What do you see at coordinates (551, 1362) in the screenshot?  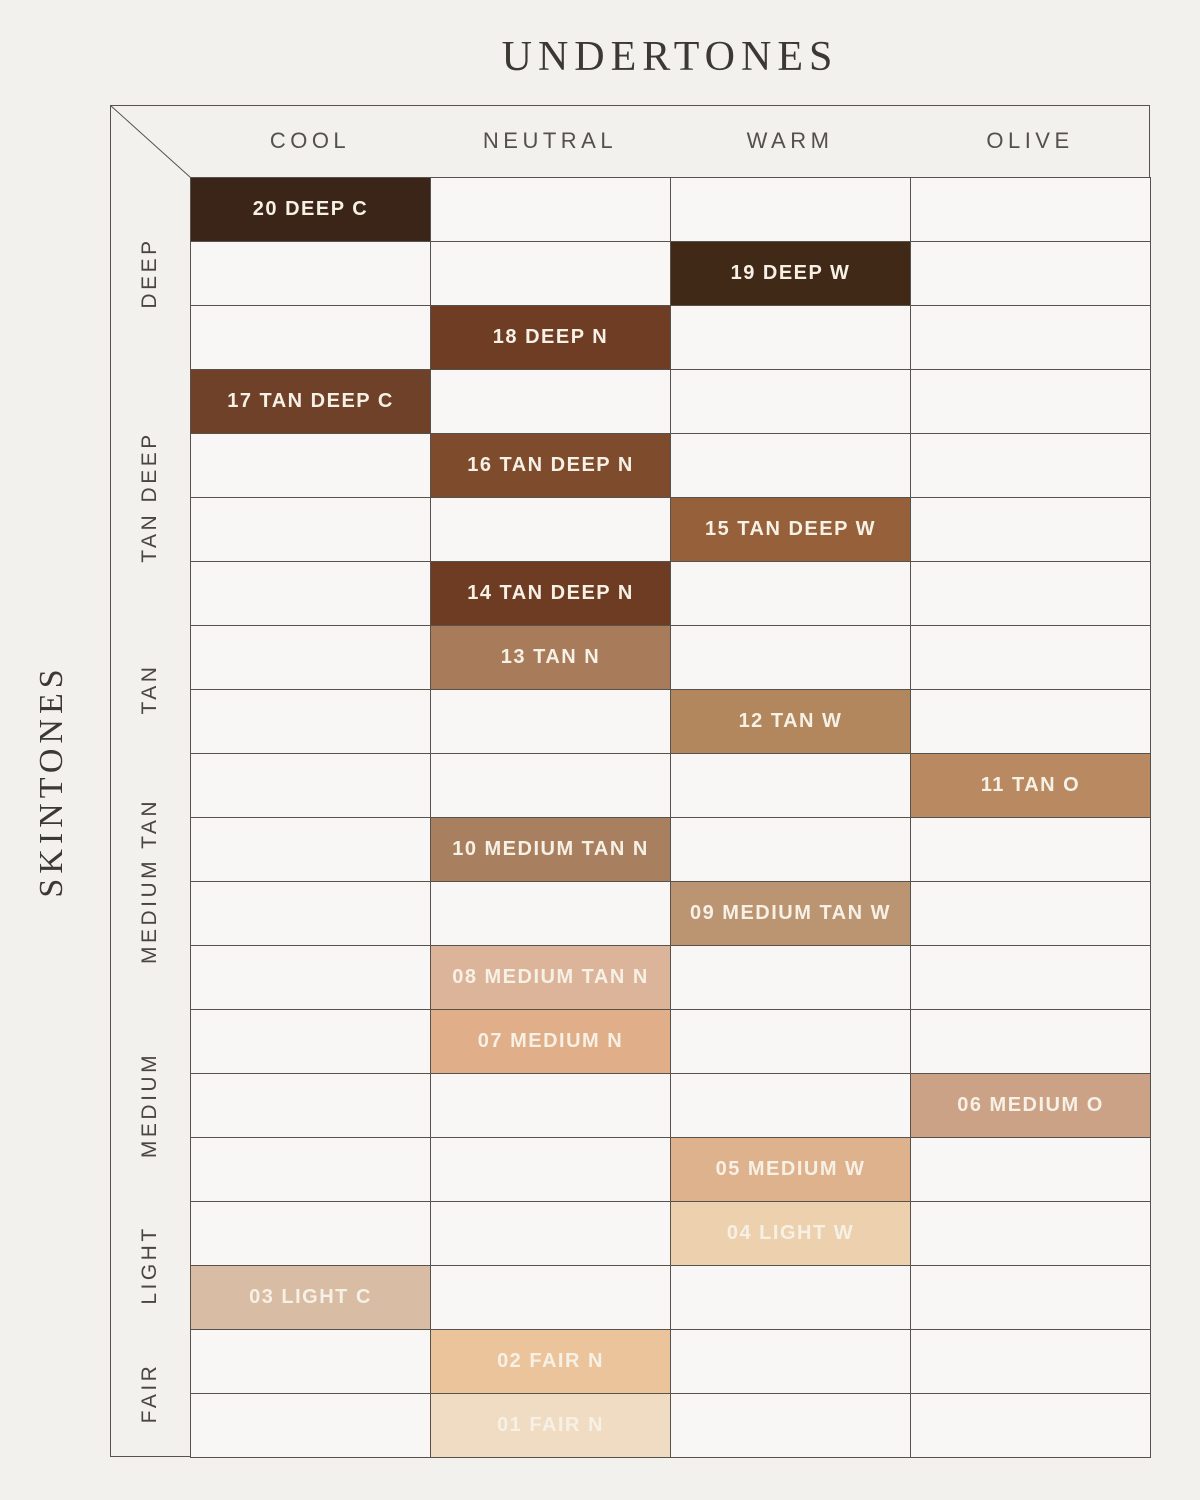 I see `shade-cell-02-fair-n: 02 FAIR N` at bounding box center [551, 1362].